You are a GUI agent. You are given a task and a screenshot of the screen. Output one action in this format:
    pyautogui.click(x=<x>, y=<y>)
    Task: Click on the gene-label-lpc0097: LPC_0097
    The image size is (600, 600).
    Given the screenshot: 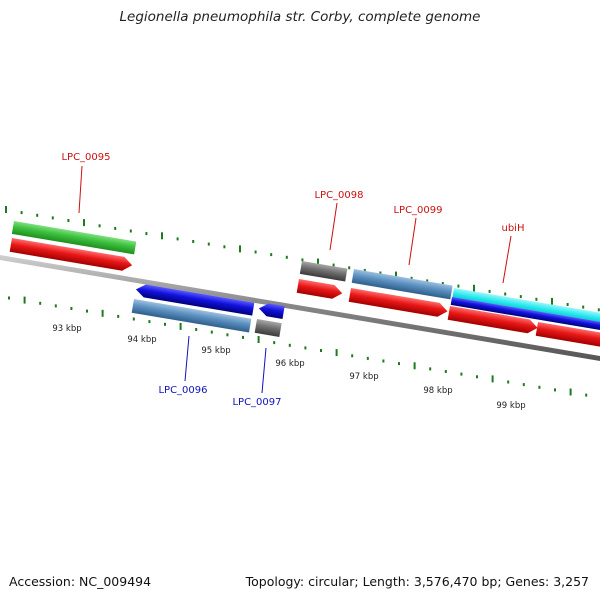 What is the action you would take?
    pyautogui.click(x=256, y=402)
    